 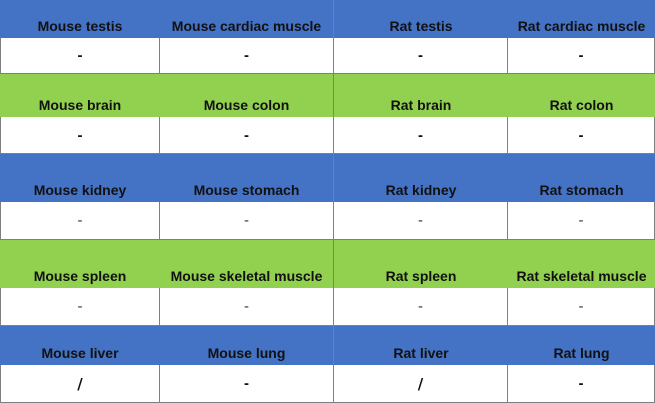 I want to click on value-row-2: - - - -, so click(x=327, y=135).